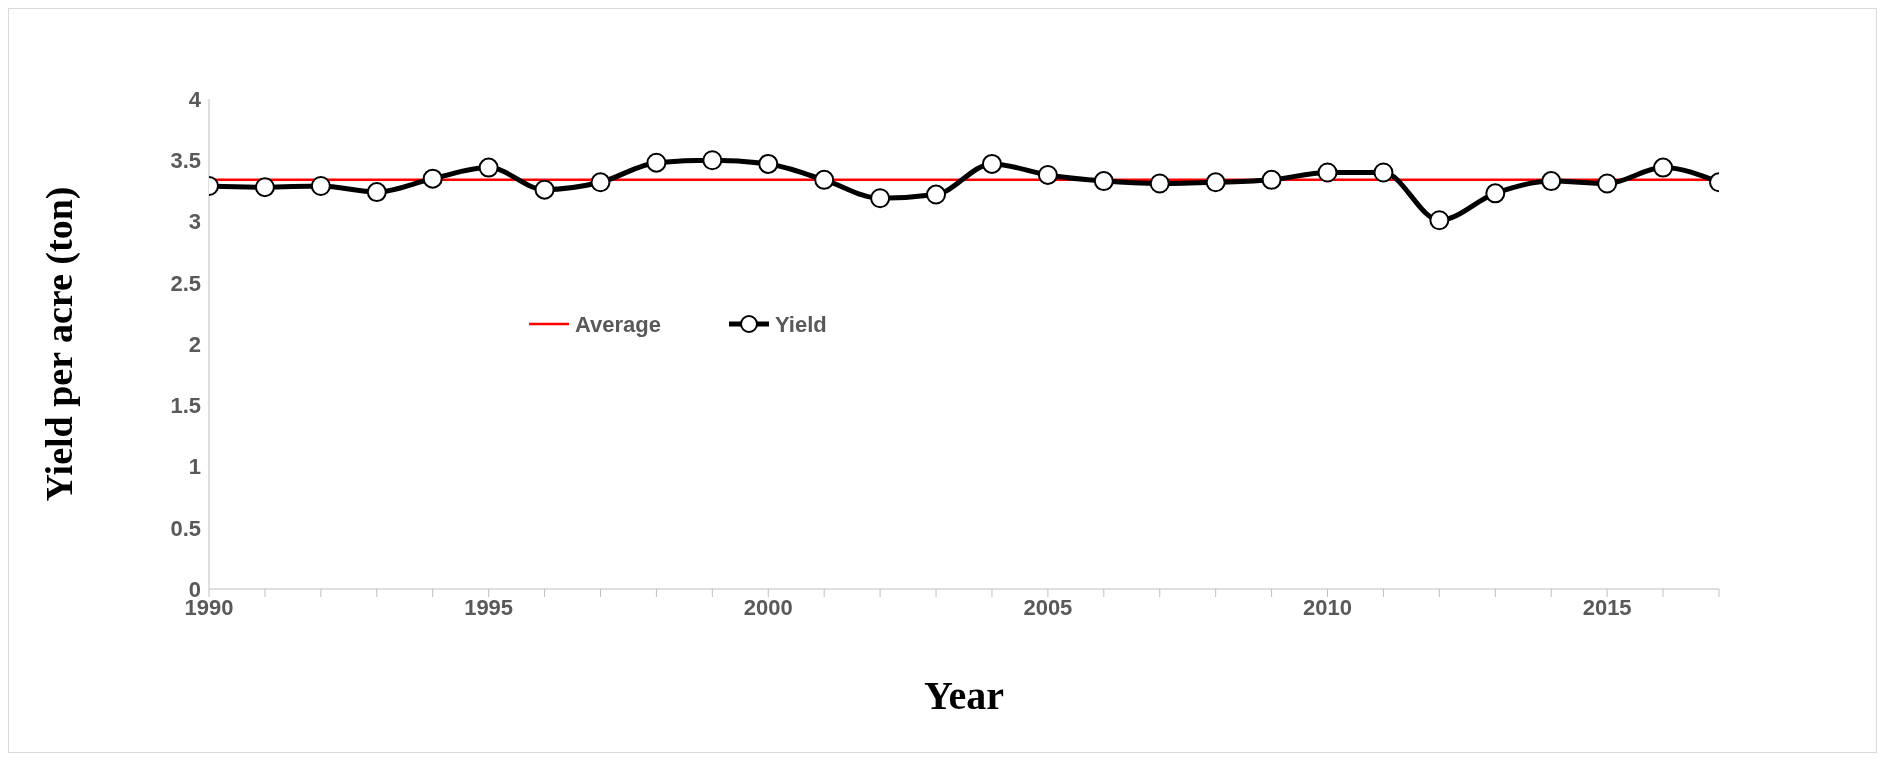 The height and width of the screenshot is (761, 1885). What do you see at coordinates (195, 99) in the screenshot?
I see `y-tick-label: 4` at bounding box center [195, 99].